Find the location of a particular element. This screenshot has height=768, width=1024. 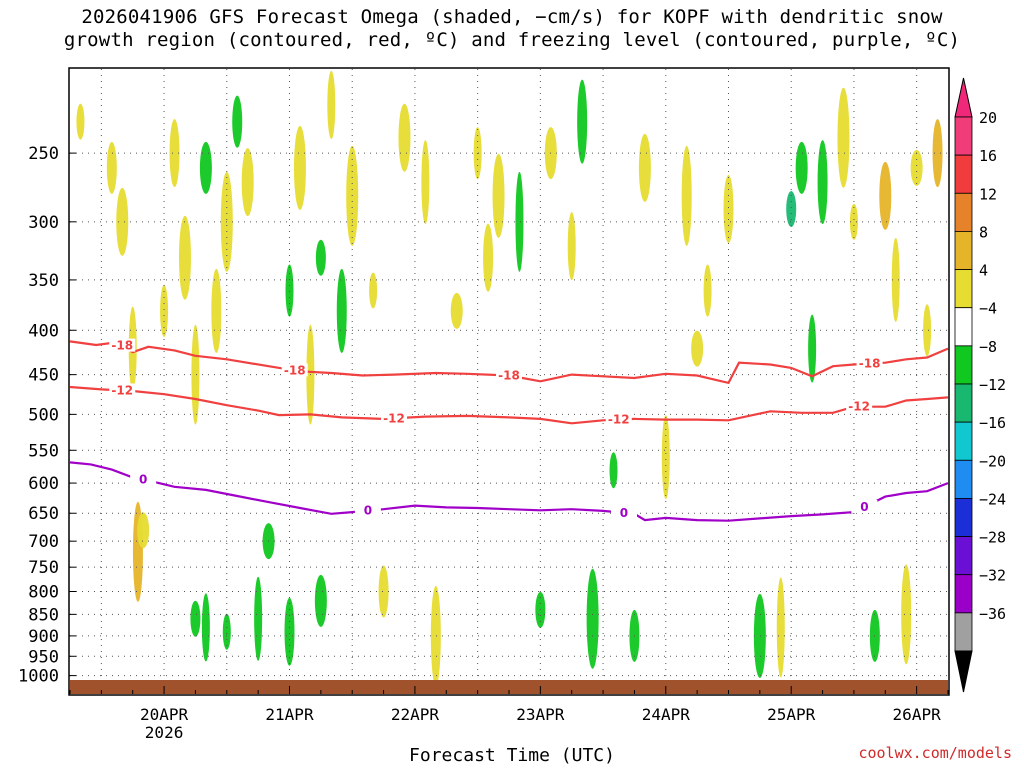

y-tick-label: 1000 is located at coordinates (38, 677).